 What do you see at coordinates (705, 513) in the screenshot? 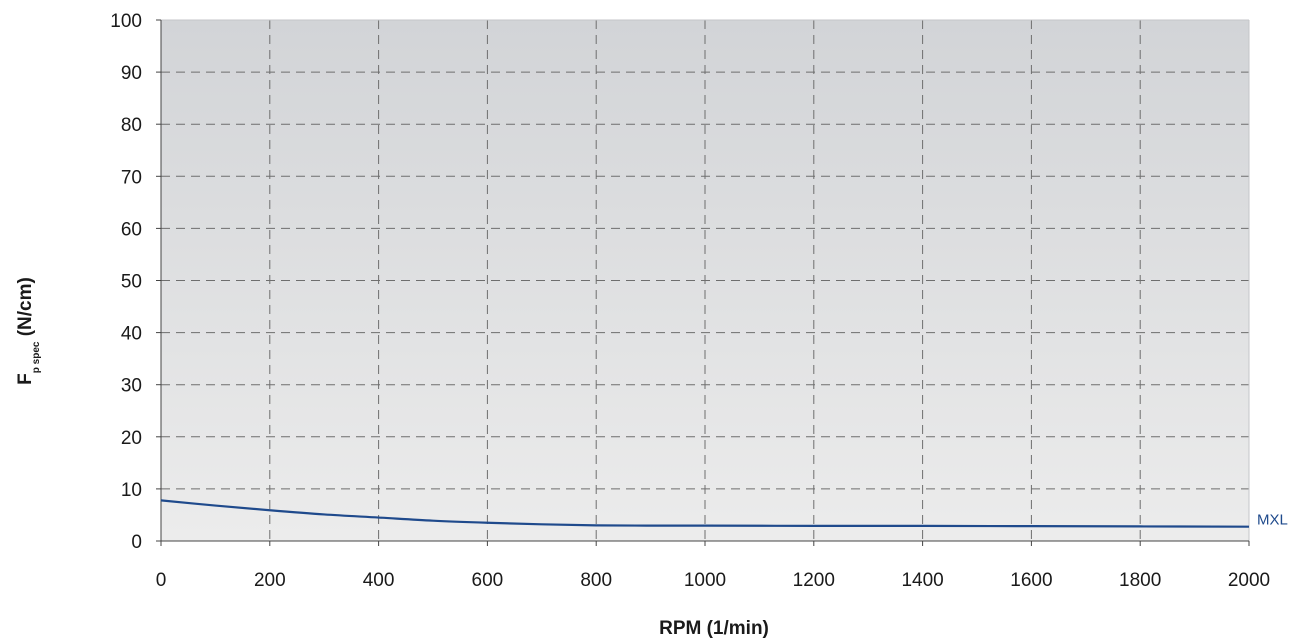
I see `series-line-mxl` at bounding box center [705, 513].